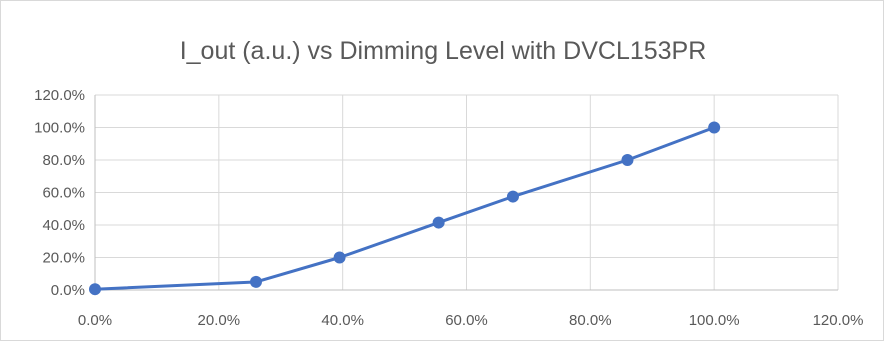 The height and width of the screenshot is (342, 884). What do you see at coordinates (63, 225) in the screenshot?
I see `y-tick-label: 40.0%` at bounding box center [63, 225].